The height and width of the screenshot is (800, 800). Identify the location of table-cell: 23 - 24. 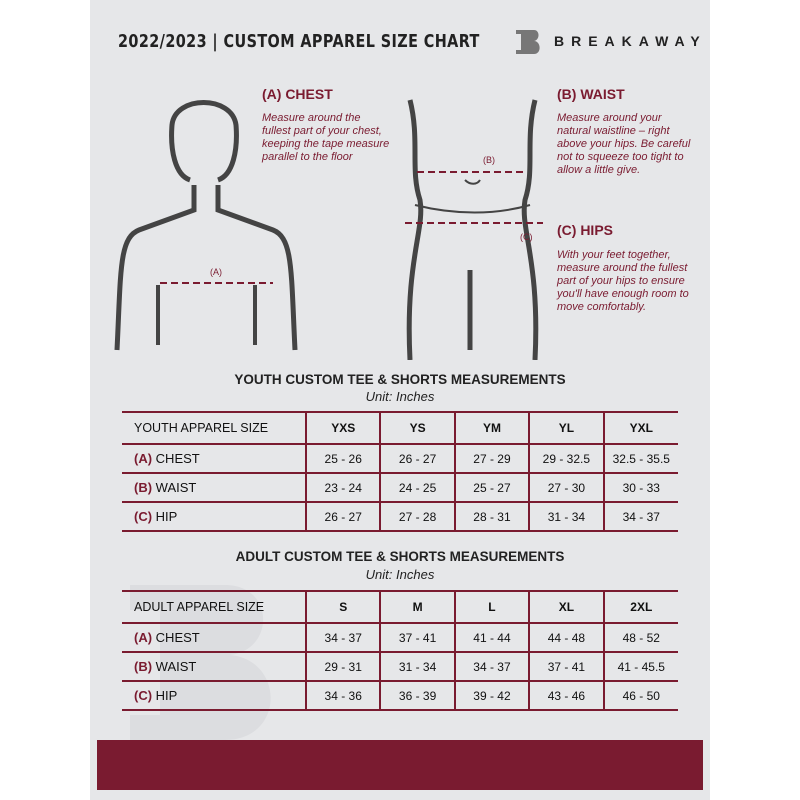
(342, 488).